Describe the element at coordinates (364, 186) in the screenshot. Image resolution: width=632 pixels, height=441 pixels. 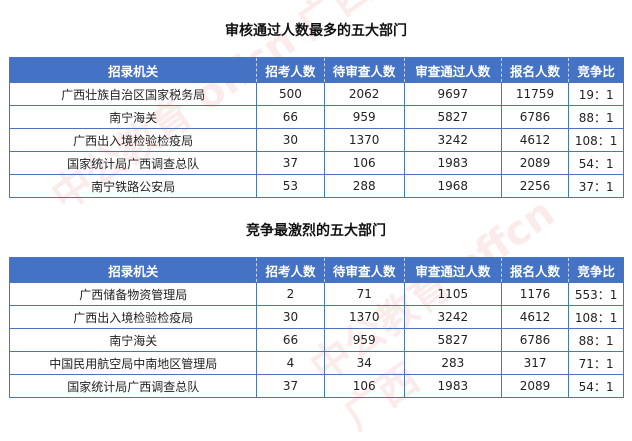
I see `table-cell: 288` at that location.